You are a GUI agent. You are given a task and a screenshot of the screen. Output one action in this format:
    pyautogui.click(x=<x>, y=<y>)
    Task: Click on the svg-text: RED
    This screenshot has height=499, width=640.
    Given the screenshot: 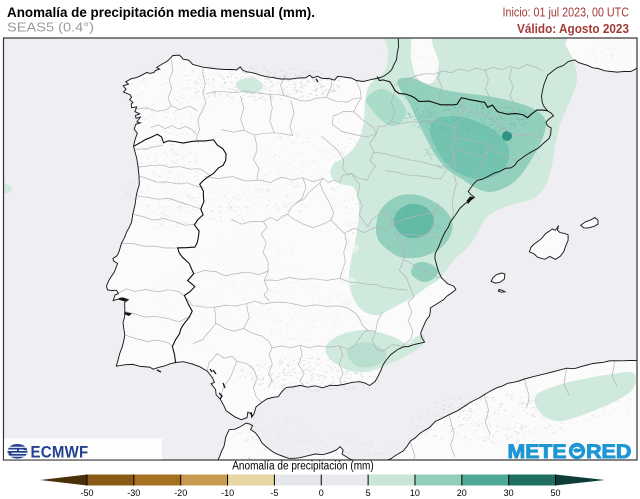 What is the action you would take?
    pyautogui.click(x=609, y=452)
    